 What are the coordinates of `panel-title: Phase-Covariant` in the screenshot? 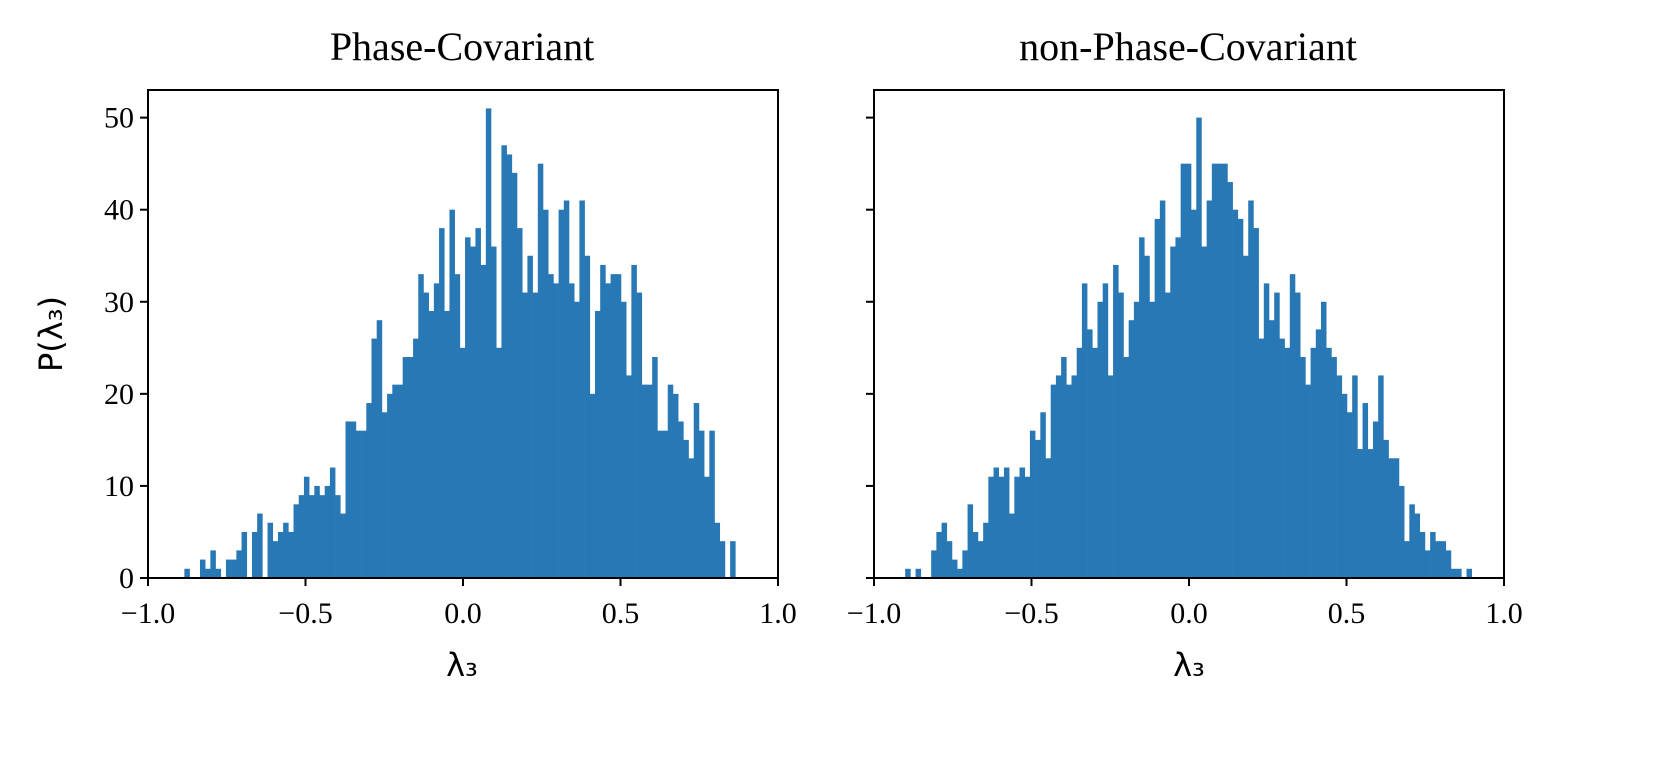 It's located at (462, 46).